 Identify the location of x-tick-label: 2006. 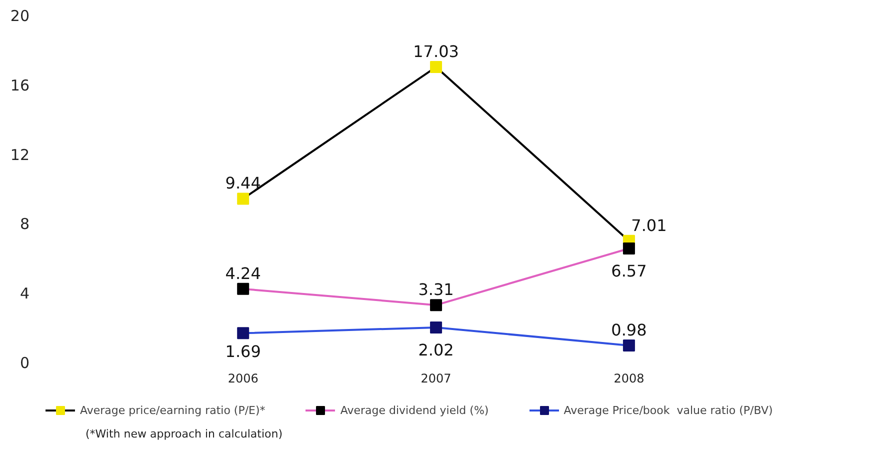
(243, 379).